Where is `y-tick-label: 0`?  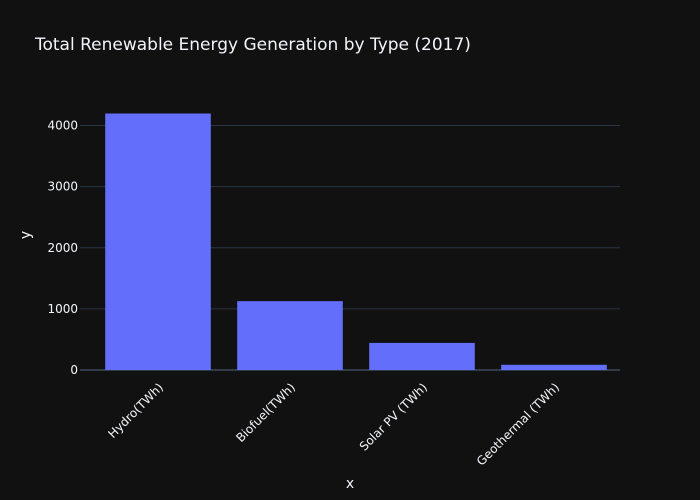 y-tick-label: 0 is located at coordinates (74, 370).